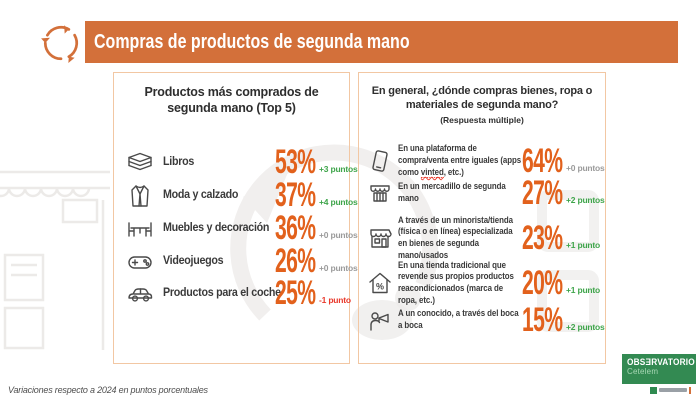 Image resolution: width=700 pixels, height=403 pixels. I want to click on word-of-mouth-icon, so click(379, 321).